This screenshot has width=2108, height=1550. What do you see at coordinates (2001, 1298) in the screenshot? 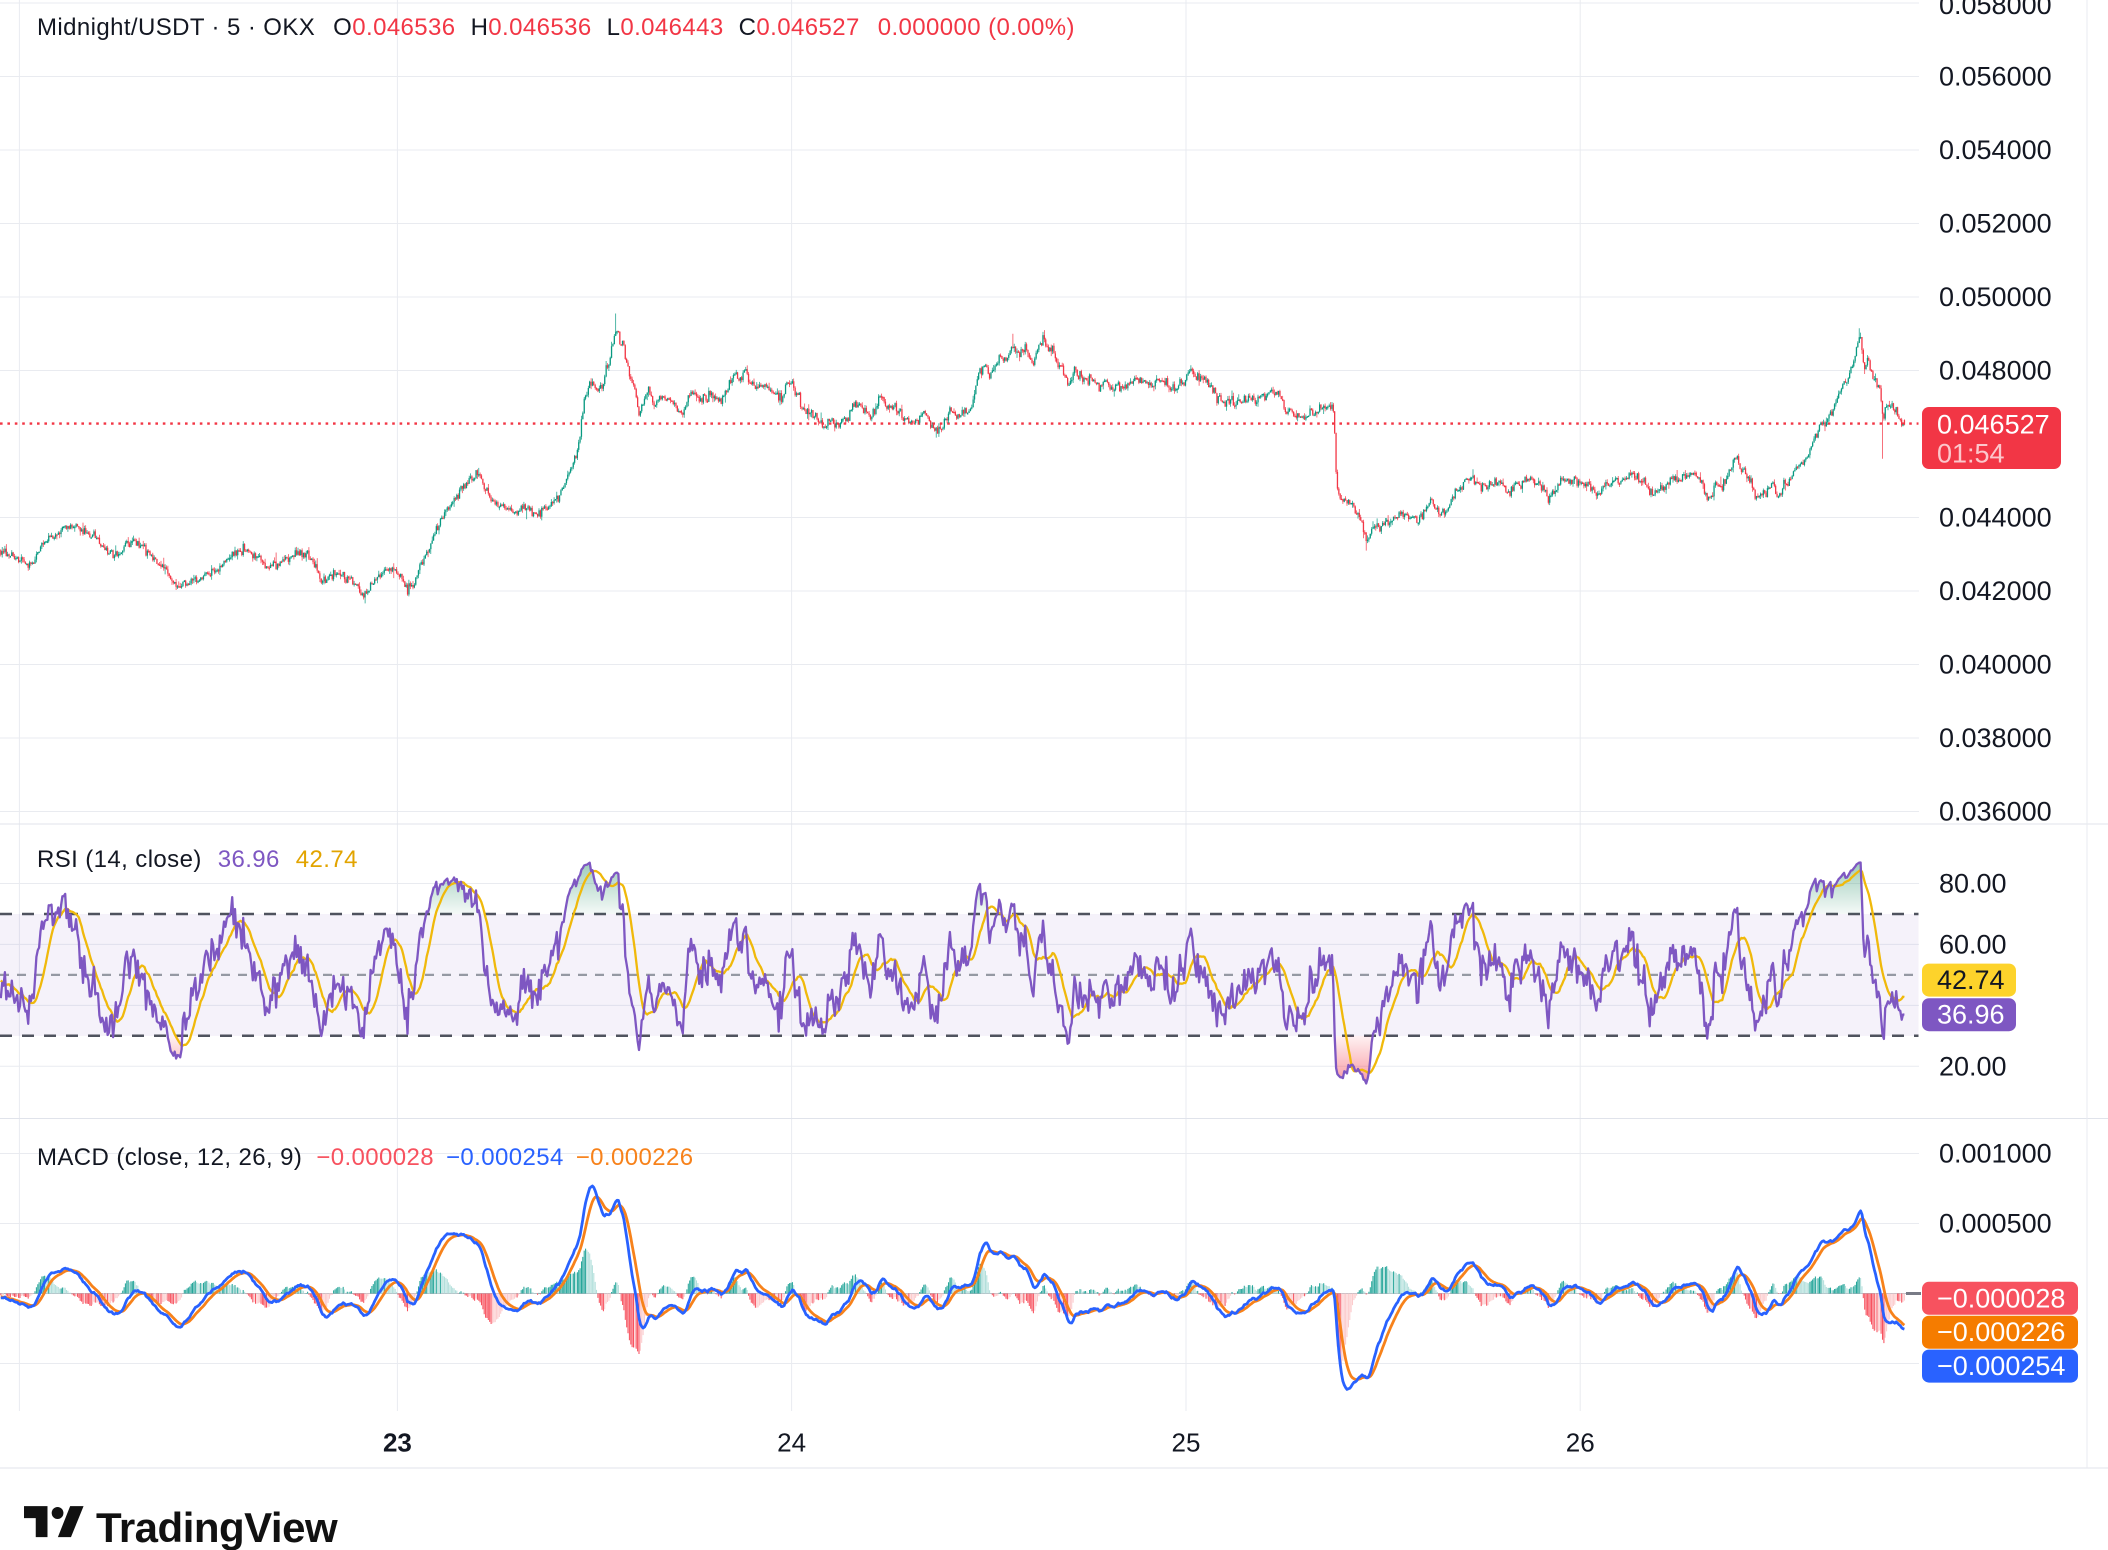
I see `svg-text: −0.000028` at bounding box center [2001, 1298].